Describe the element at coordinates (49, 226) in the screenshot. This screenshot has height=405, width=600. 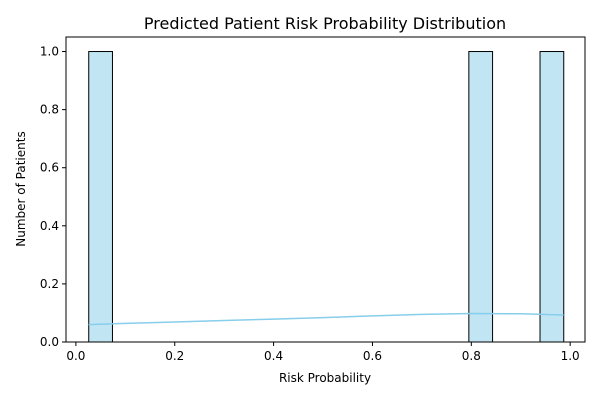
I see `y-tick-label: 0.4` at that location.